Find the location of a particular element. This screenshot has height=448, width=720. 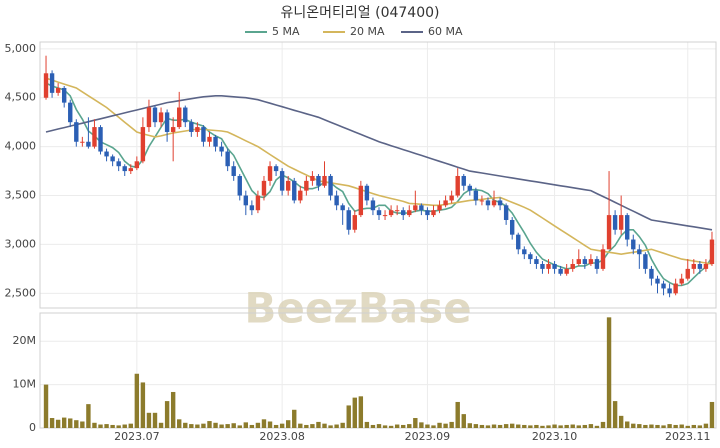

y-tick-label: 10M is located at coordinates (25, 384).